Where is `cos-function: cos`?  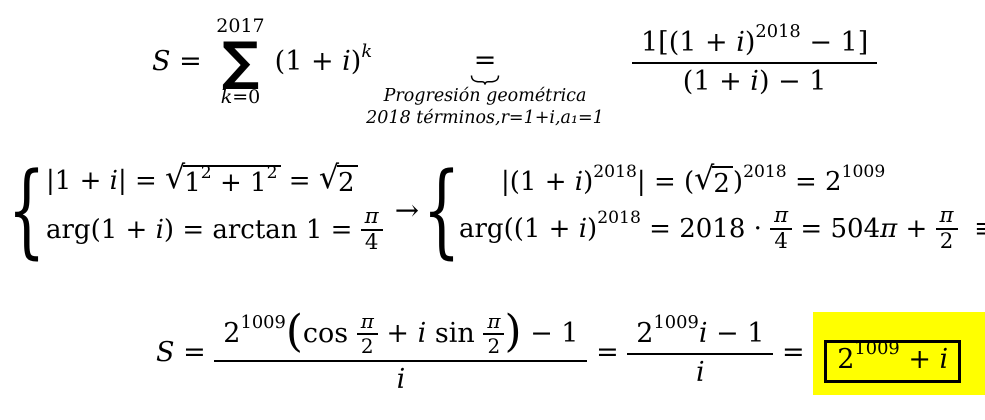 cos-function: cos is located at coordinates (329, 333).